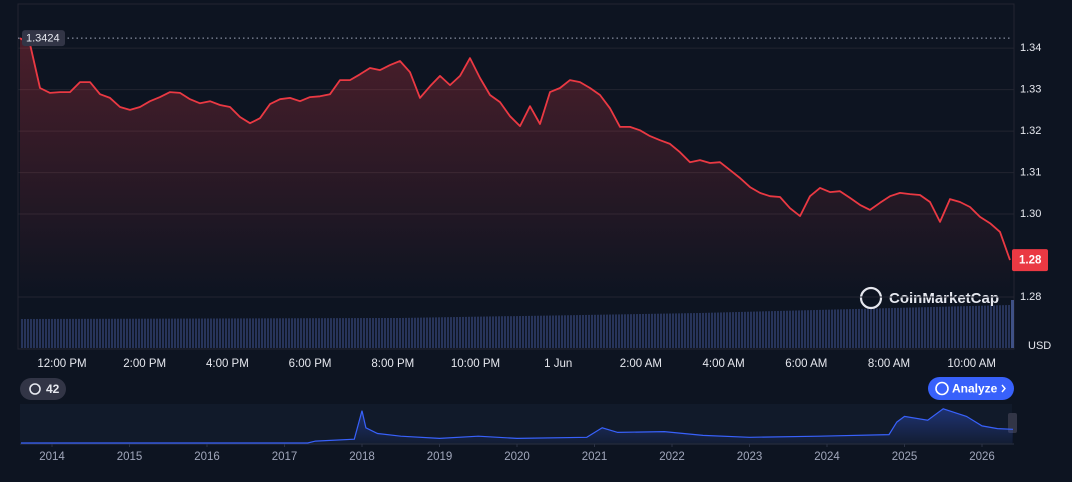  I want to click on x-tick-label: 12:00 PM, so click(61, 364).